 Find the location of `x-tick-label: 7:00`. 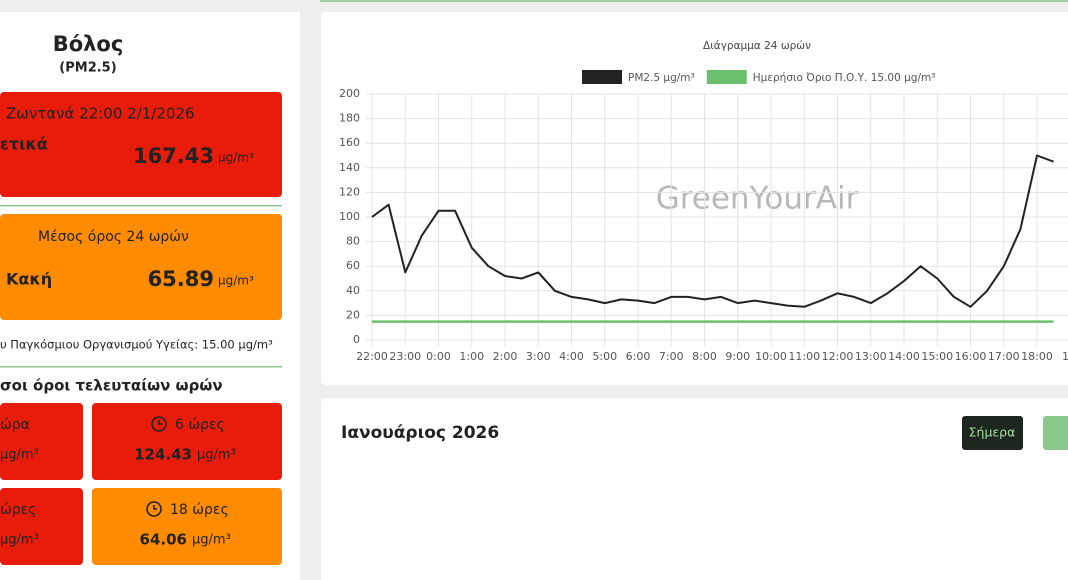

x-tick-label: 7:00 is located at coordinates (671, 356).